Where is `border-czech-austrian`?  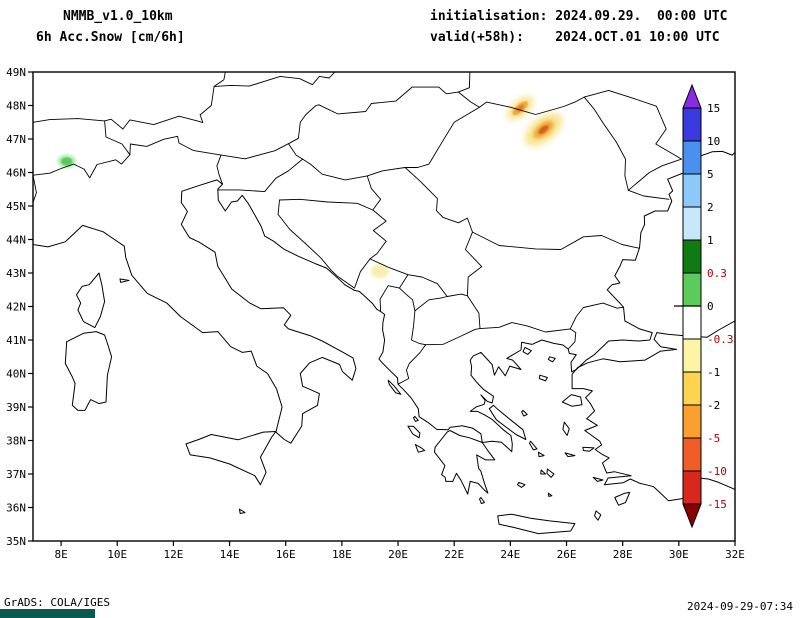 border-czech-austrian is located at coordinates (274, 79).